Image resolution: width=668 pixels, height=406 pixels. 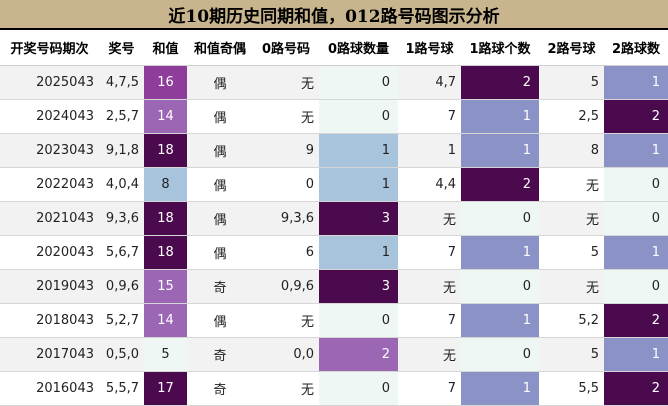 What do you see at coordinates (121, 184) in the screenshot?
I see `cell-numbers: 4,0,4` at bounding box center [121, 184].